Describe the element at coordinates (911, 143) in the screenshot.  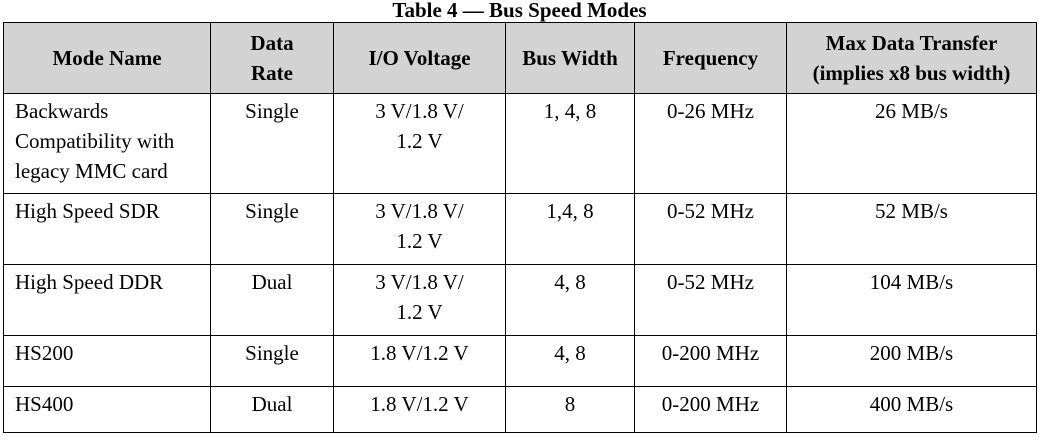
I see `cell-max-data-transfer: 26 MB/s` at that location.